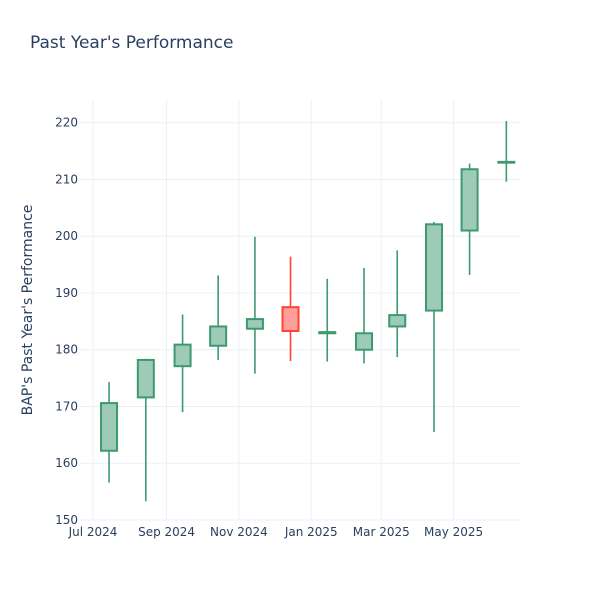 The width and height of the screenshot is (600, 600). Describe the element at coordinates (28, 310) in the screenshot. I see `y-axis-title: BAP's Past Year's Performance` at that location.